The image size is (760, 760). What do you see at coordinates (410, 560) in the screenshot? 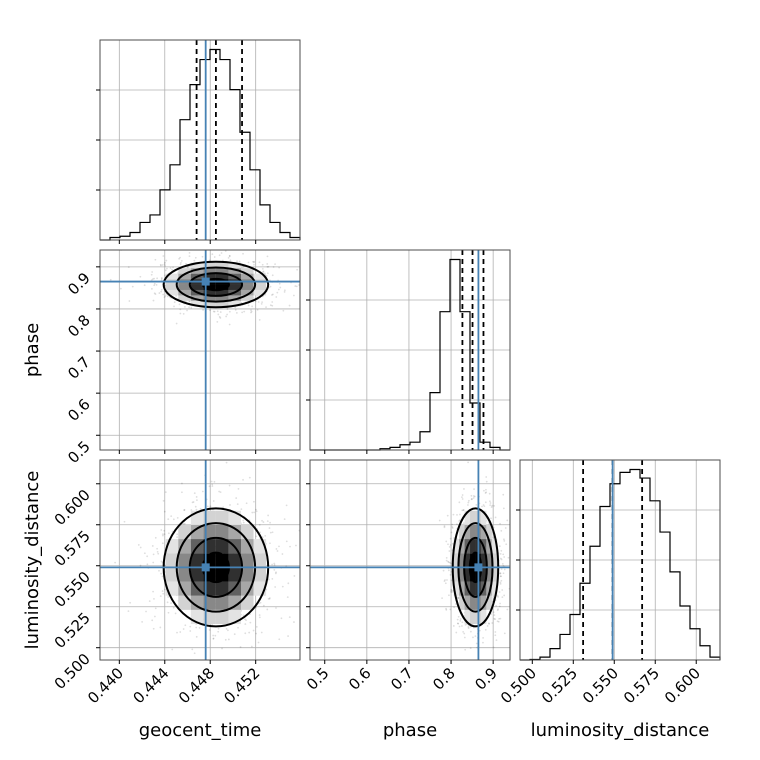
I see `density-panel-phase-luminosity-distance` at bounding box center [410, 560].